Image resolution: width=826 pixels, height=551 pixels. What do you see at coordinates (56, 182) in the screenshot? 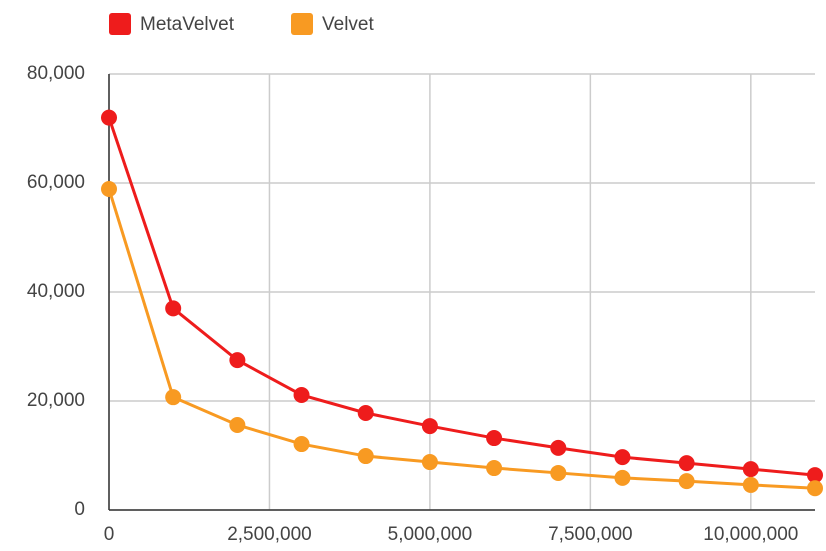
I see `y-tick-label: 60,000` at bounding box center [56, 182].